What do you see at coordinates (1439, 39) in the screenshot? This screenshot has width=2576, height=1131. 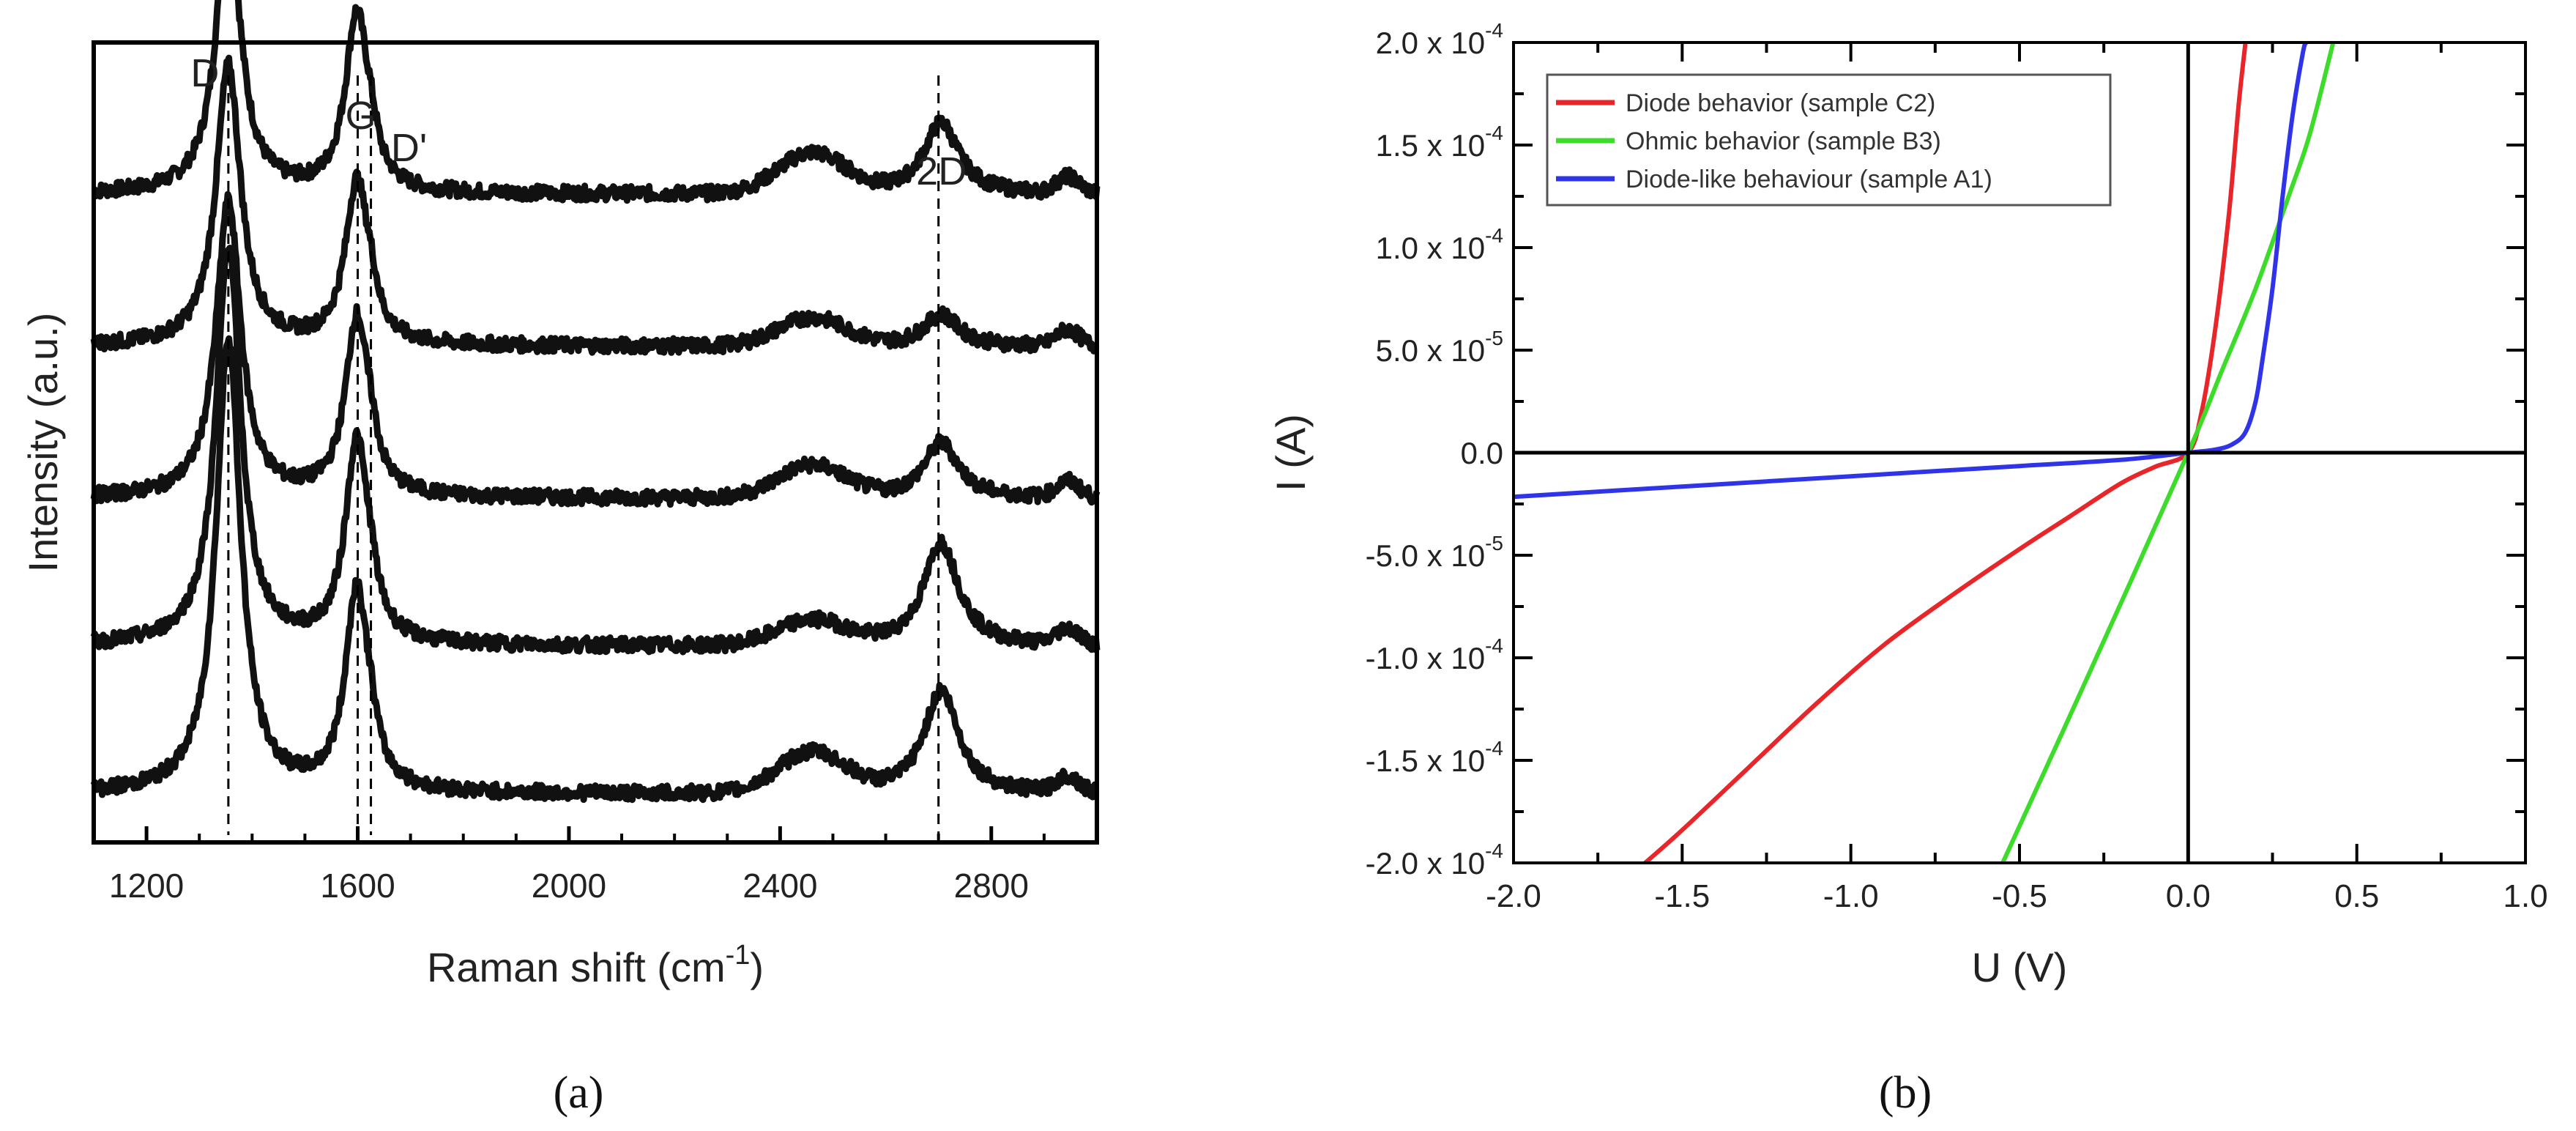 I see `iv-y-tick-label: 2.0 x 10⁻⁴` at bounding box center [1439, 39].